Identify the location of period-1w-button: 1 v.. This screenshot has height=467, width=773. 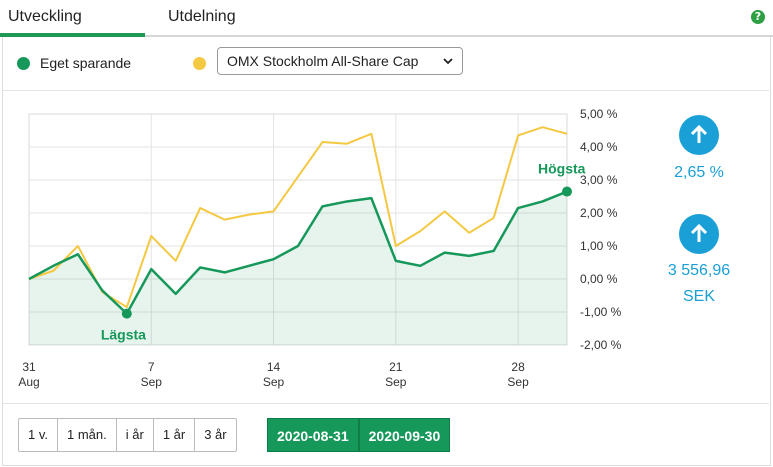
(38, 435).